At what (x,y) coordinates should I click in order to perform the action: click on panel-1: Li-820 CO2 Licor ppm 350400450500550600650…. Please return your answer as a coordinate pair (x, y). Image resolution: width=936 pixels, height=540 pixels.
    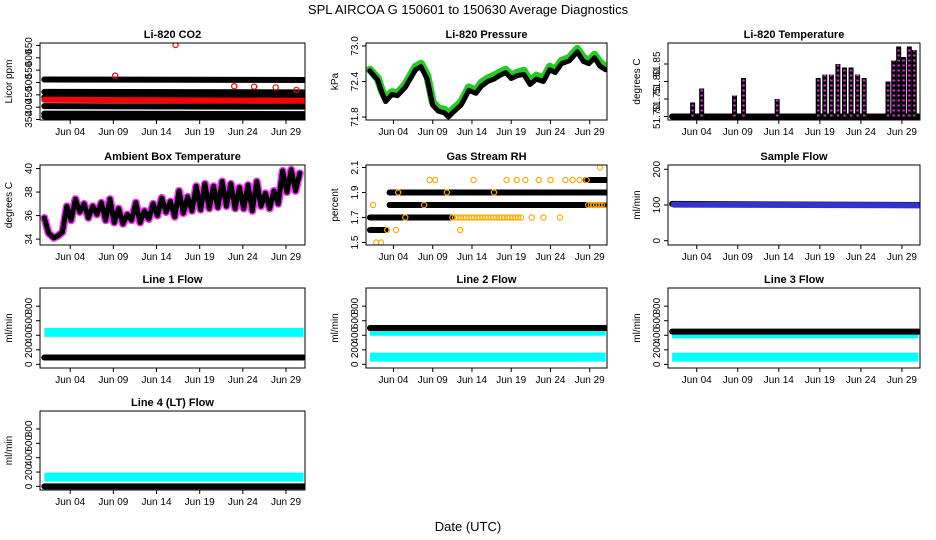
    Looking at the image, I should click on (155, 83).